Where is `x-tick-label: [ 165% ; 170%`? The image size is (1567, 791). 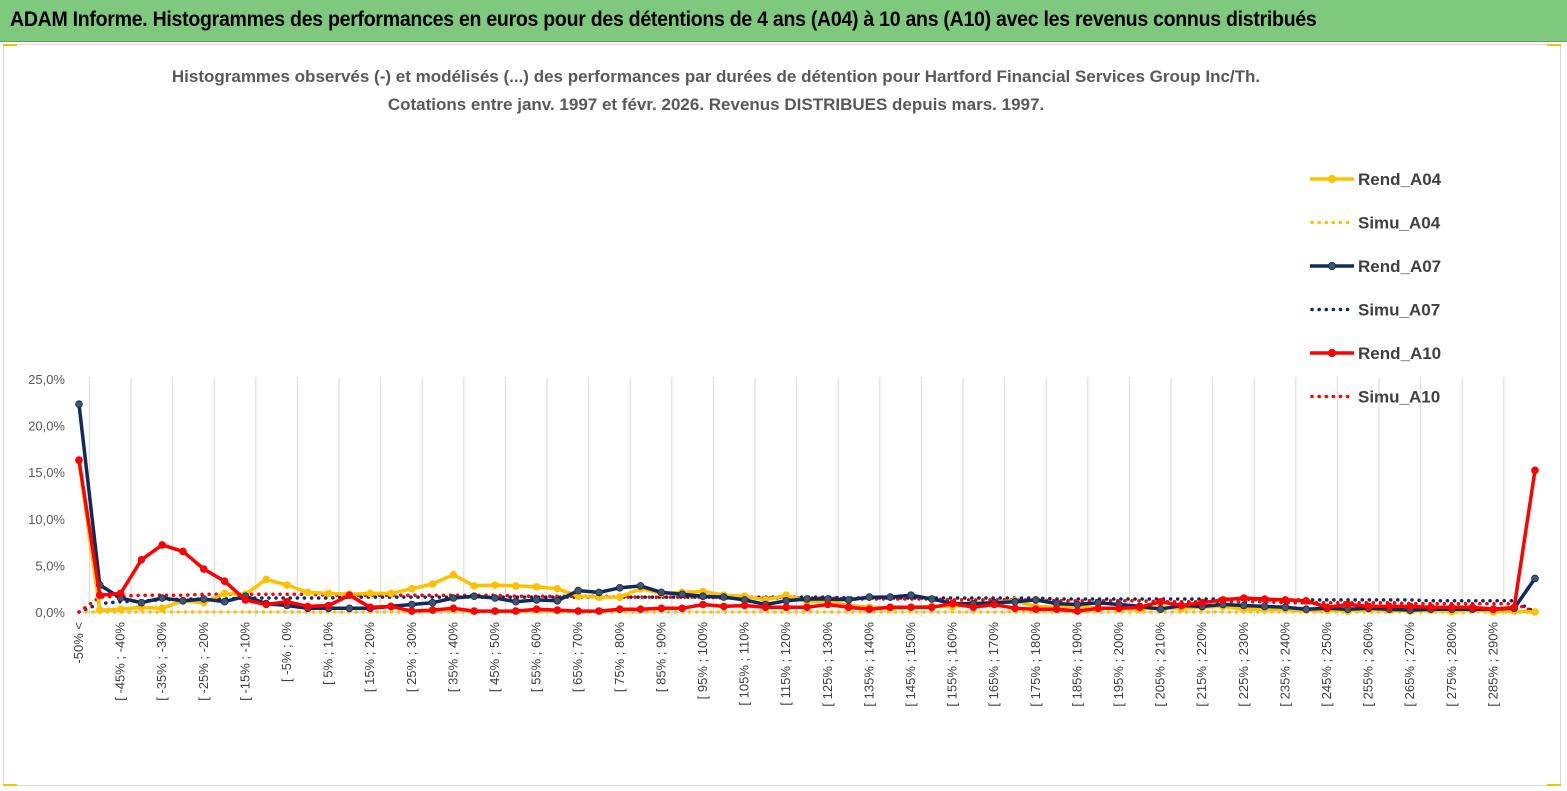 x-tick-label: [ 165% ; 170% is located at coordinates (993, 664).